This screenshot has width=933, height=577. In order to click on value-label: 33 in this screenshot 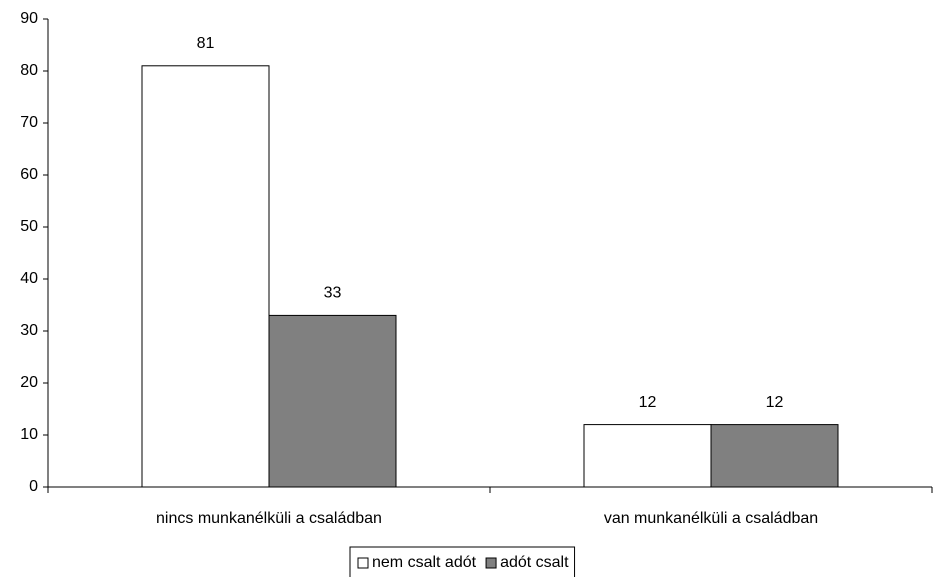, I will do `click(333, 293)`.